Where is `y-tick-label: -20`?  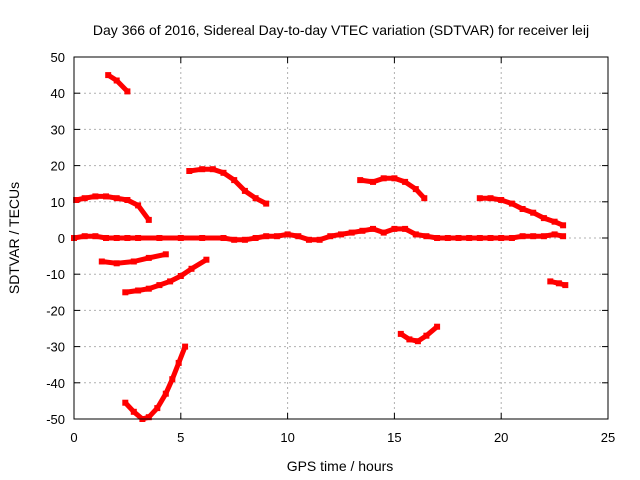 y-tick-label: -20 is located at coordinates (55, 310).